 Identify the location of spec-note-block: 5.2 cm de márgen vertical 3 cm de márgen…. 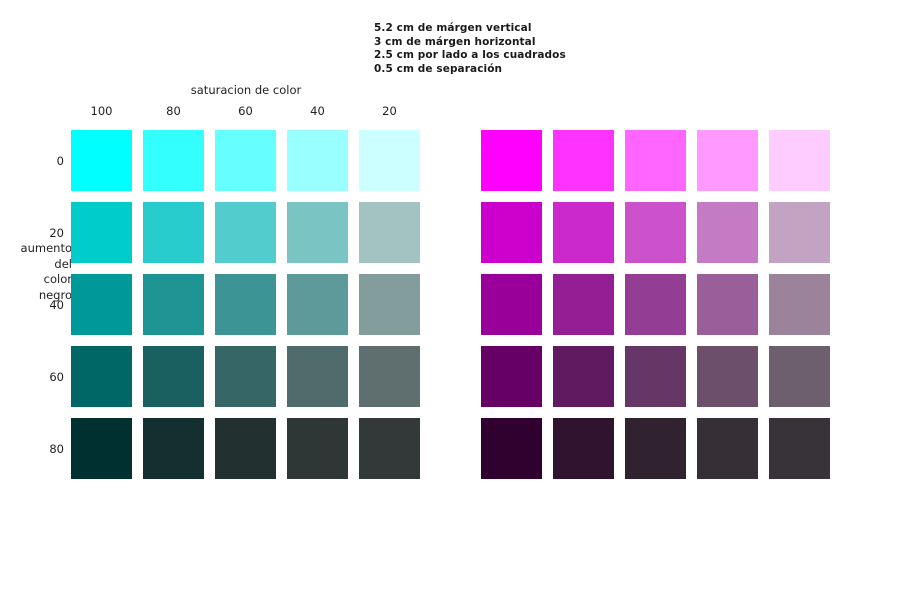
(470, 49).